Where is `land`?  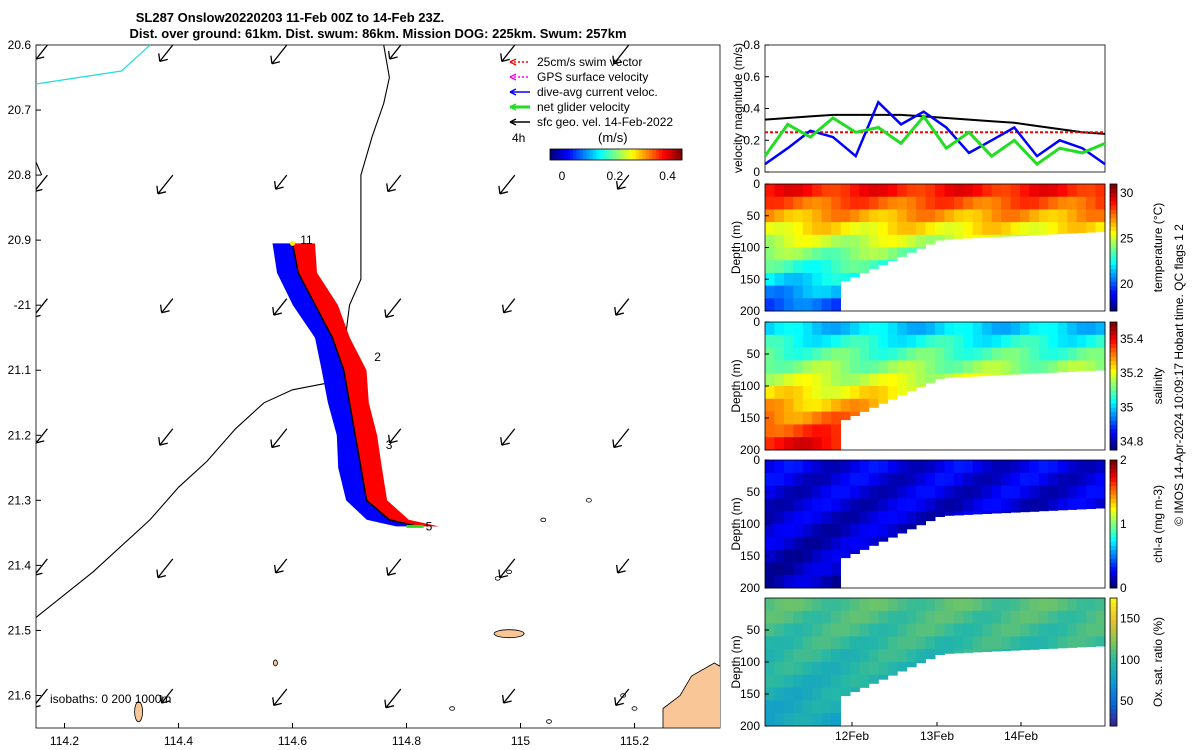
land is located at coordinates (427, 613).